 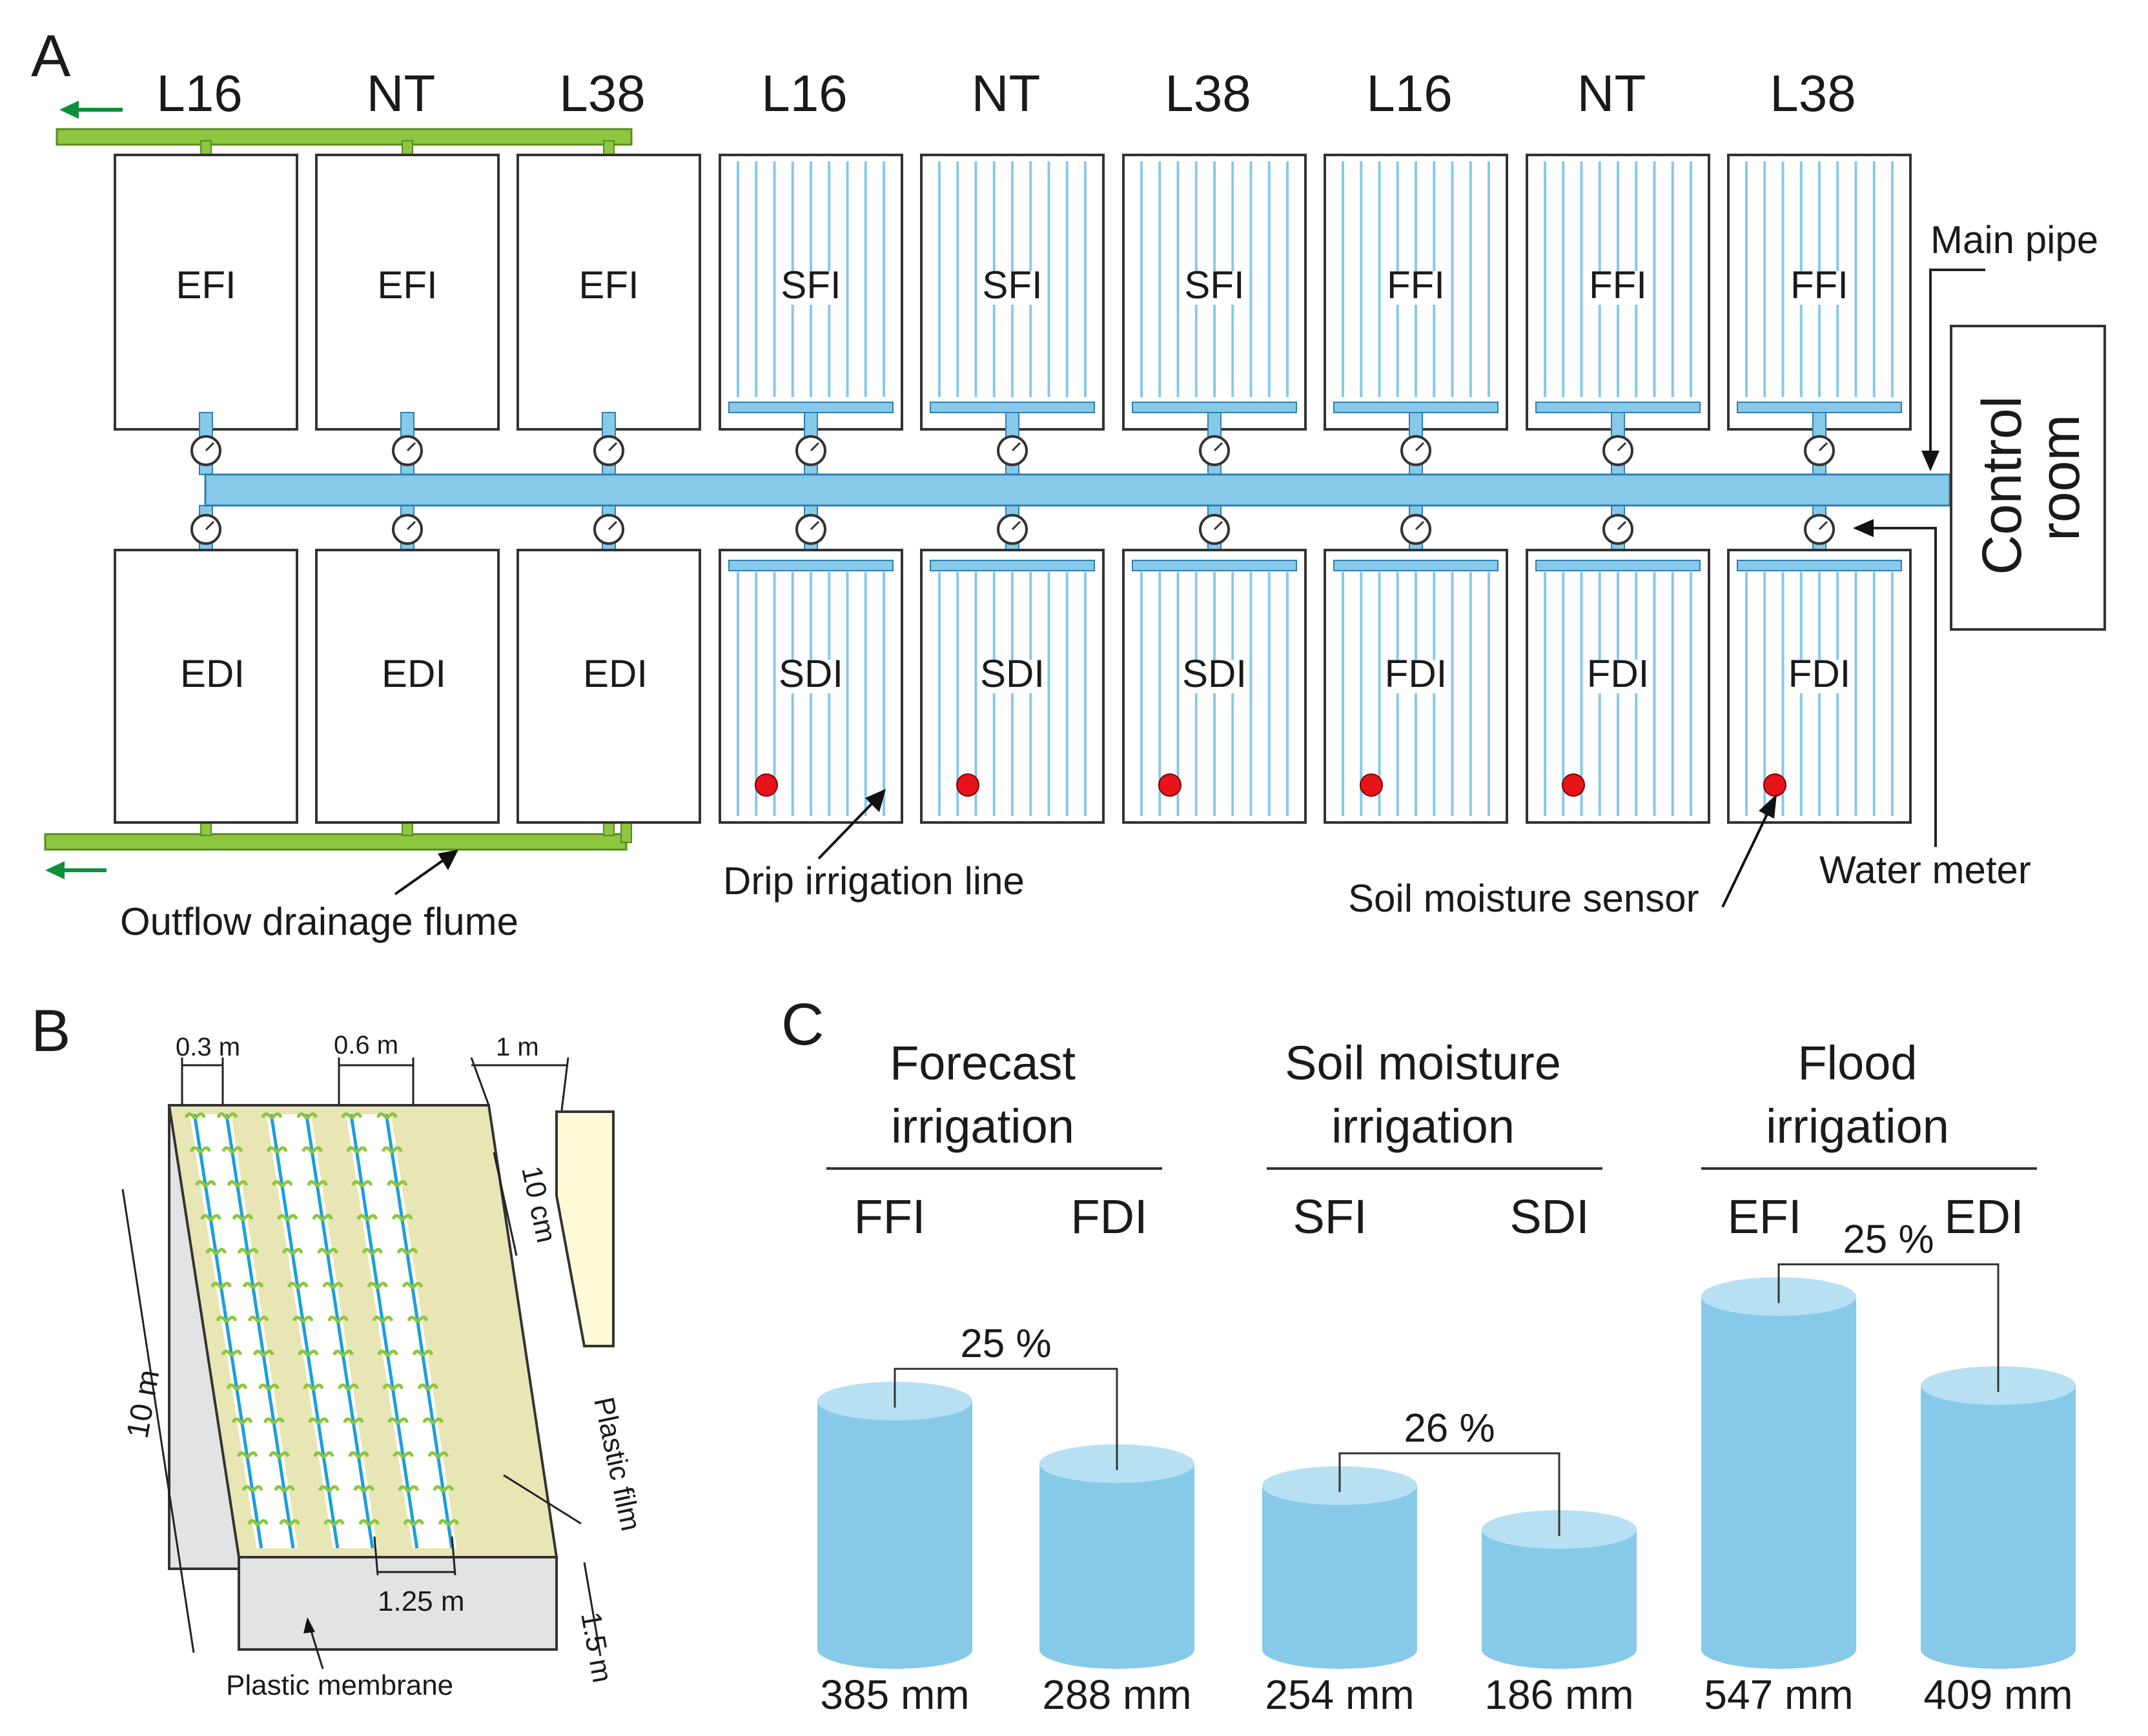 I want to click on reduction-label: 26 %, so click(x=1449, y=1428).